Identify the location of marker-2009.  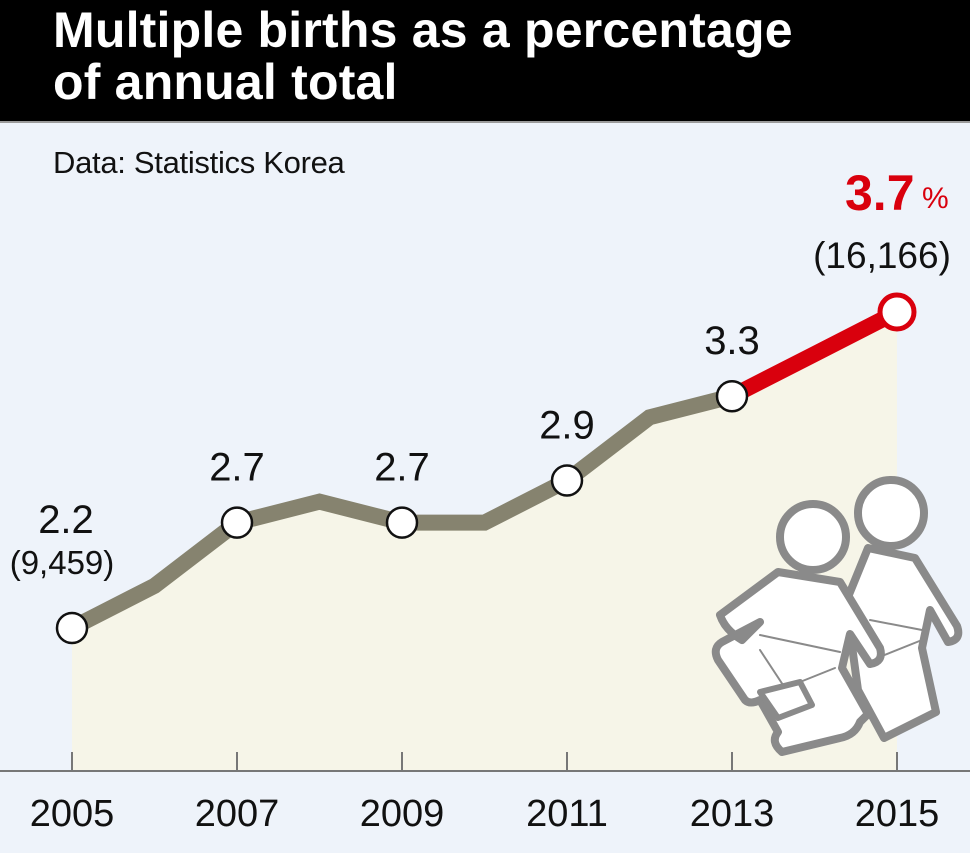
(402, 522).